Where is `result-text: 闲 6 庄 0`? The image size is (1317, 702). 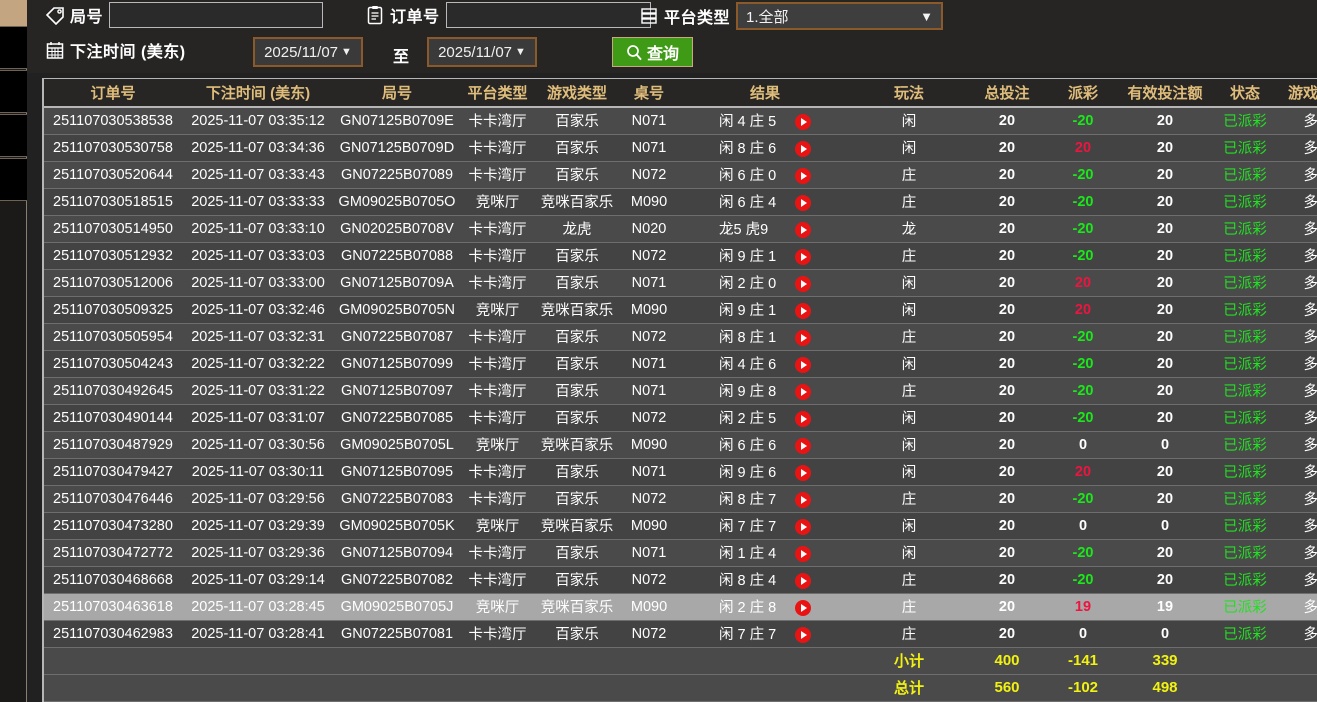 result-text: 闲 6 庄 0 is located at coordinates (747, 176).